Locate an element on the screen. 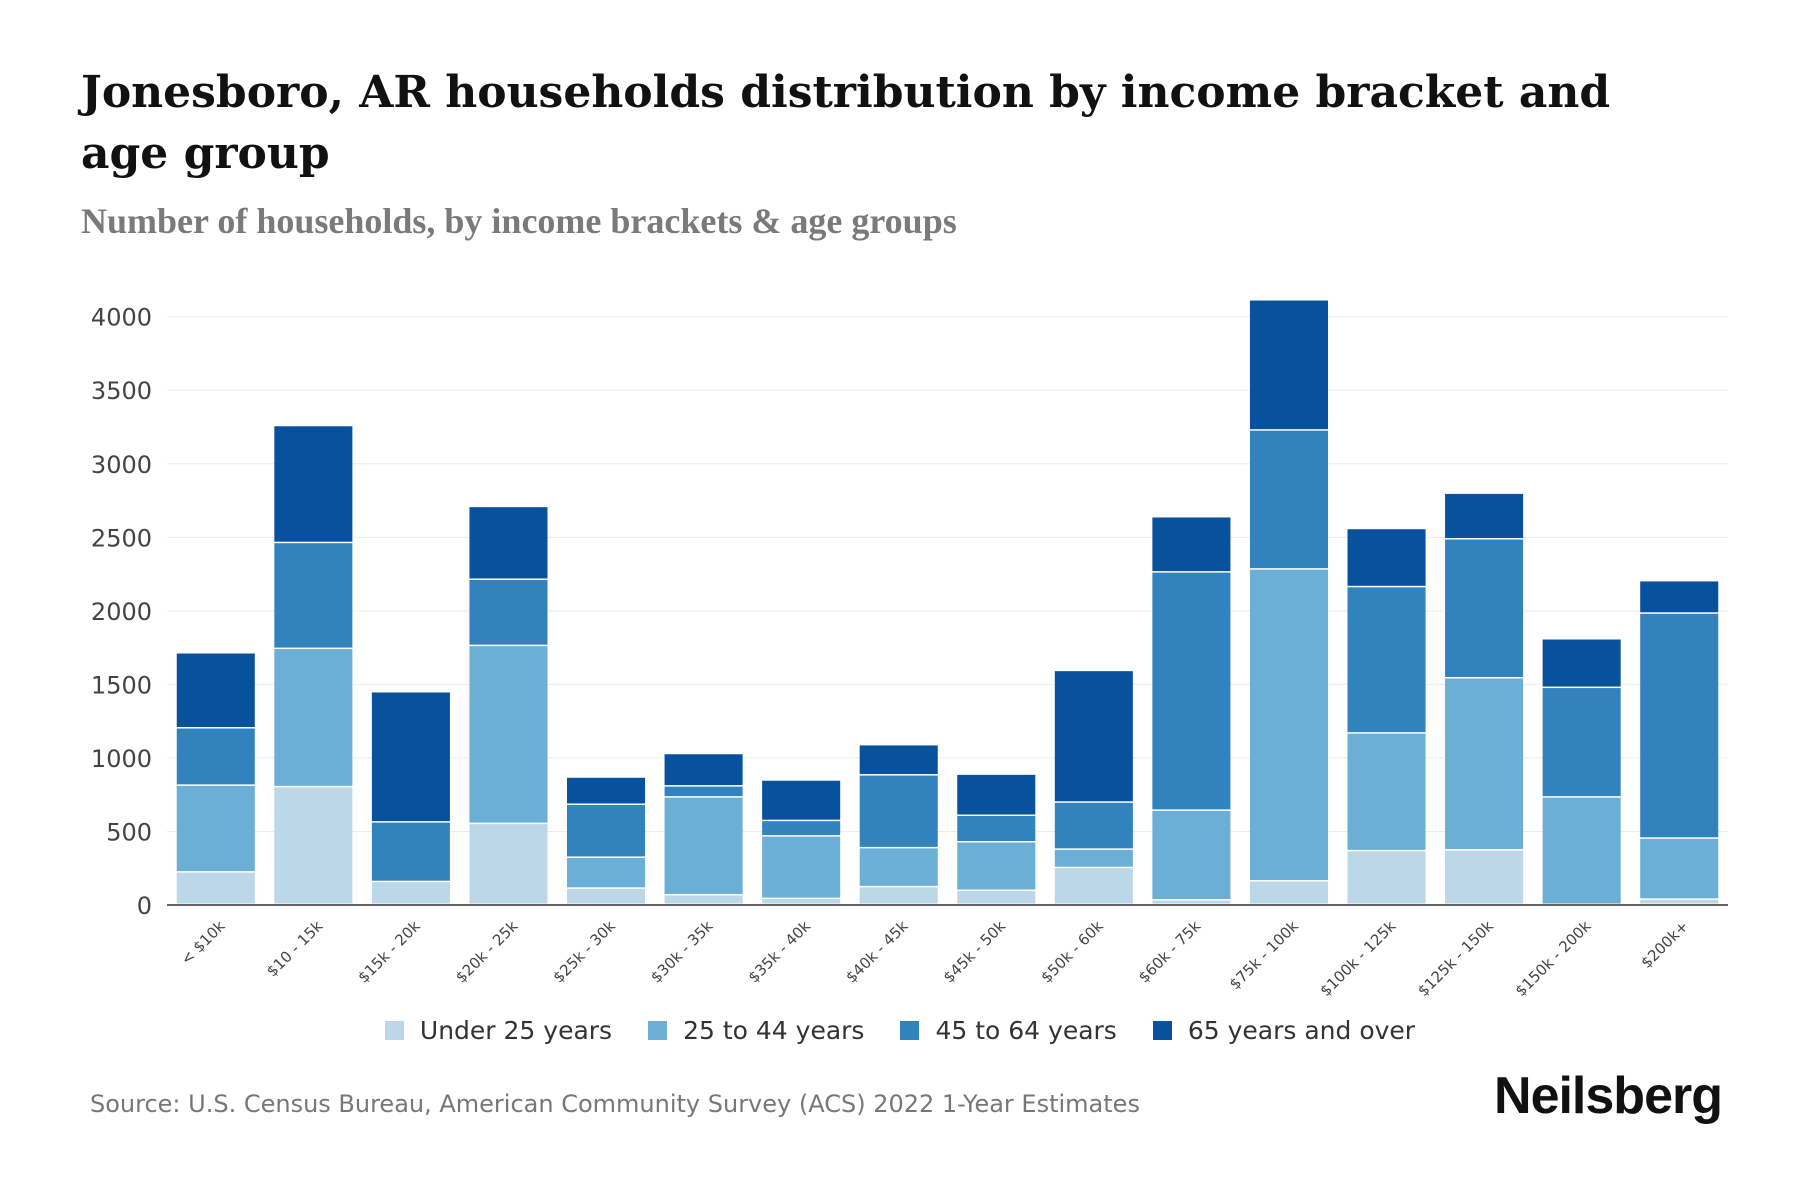  brand-logo: Neilsberg is located at coordinates (1608, 1096).